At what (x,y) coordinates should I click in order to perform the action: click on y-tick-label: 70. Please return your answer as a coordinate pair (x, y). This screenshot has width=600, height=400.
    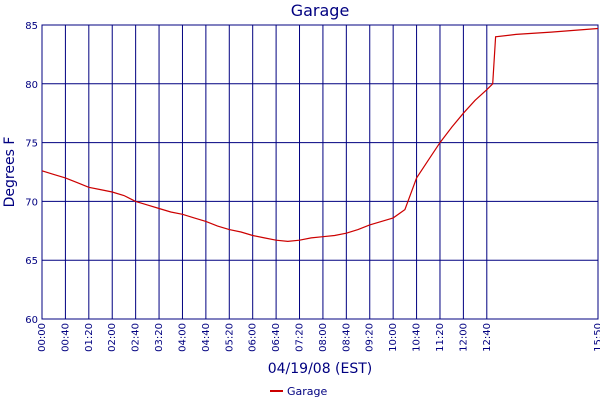
    Looking at the image, I should click on (31, 202).